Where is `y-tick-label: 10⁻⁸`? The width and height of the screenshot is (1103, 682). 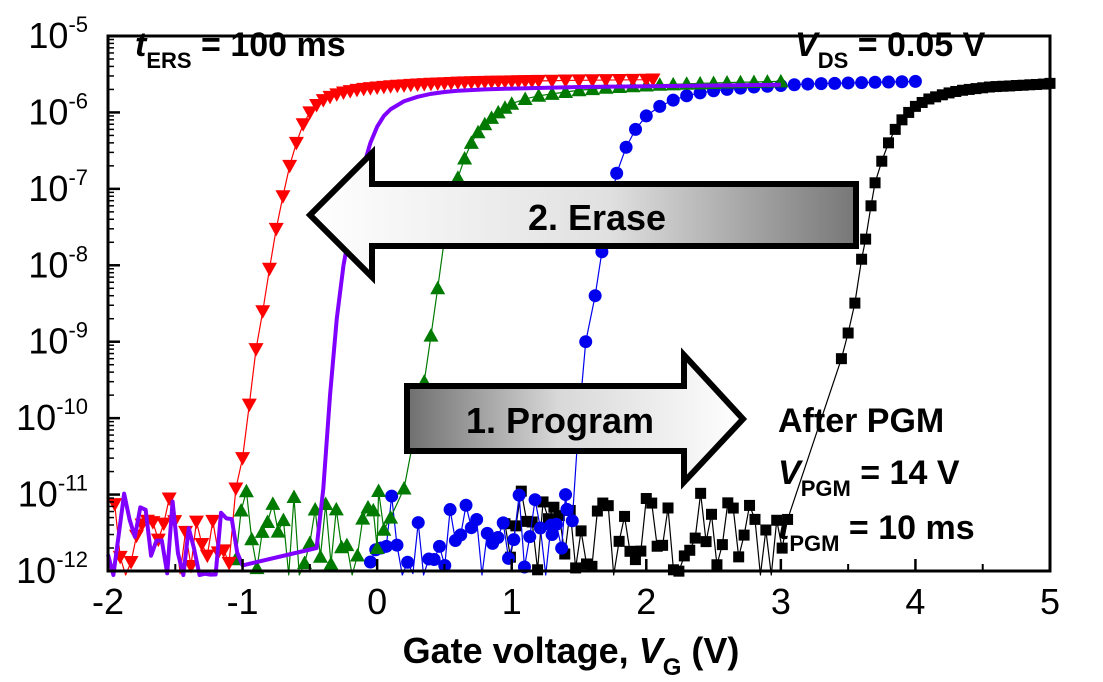
y-tick-label: 10⁻⁸ is located at coordinates (58, 263).